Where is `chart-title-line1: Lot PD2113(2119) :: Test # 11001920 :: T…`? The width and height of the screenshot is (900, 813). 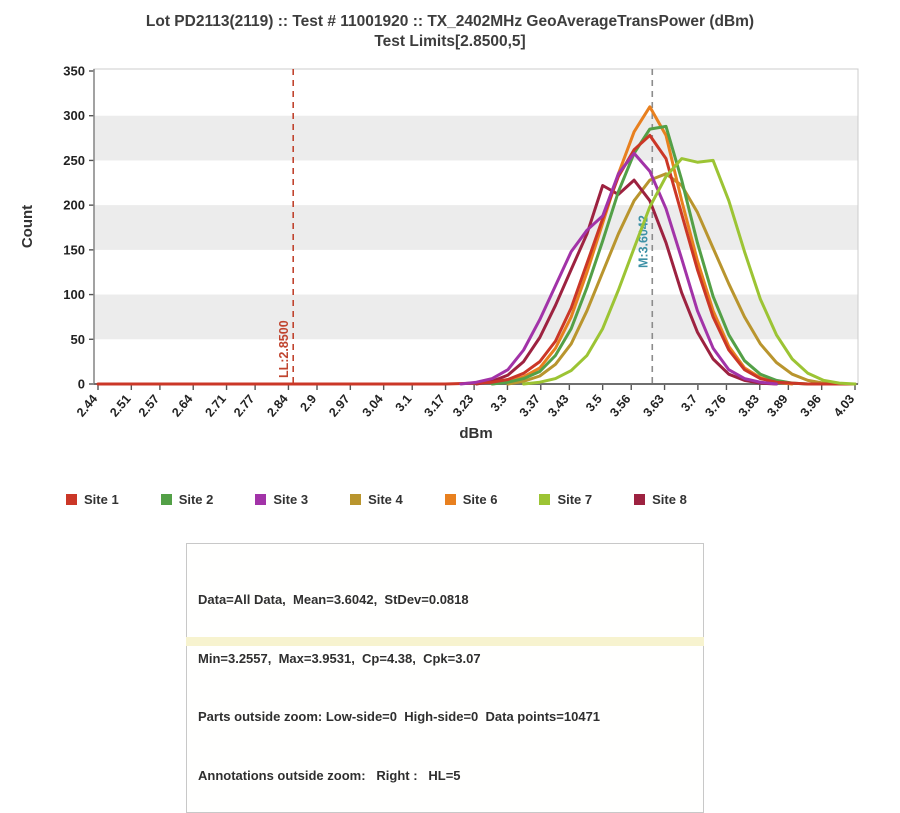 chart-title-line1: Lot PD2113(2119) :: Test # 11001920 :: T… is located at coordinates (450, 21).